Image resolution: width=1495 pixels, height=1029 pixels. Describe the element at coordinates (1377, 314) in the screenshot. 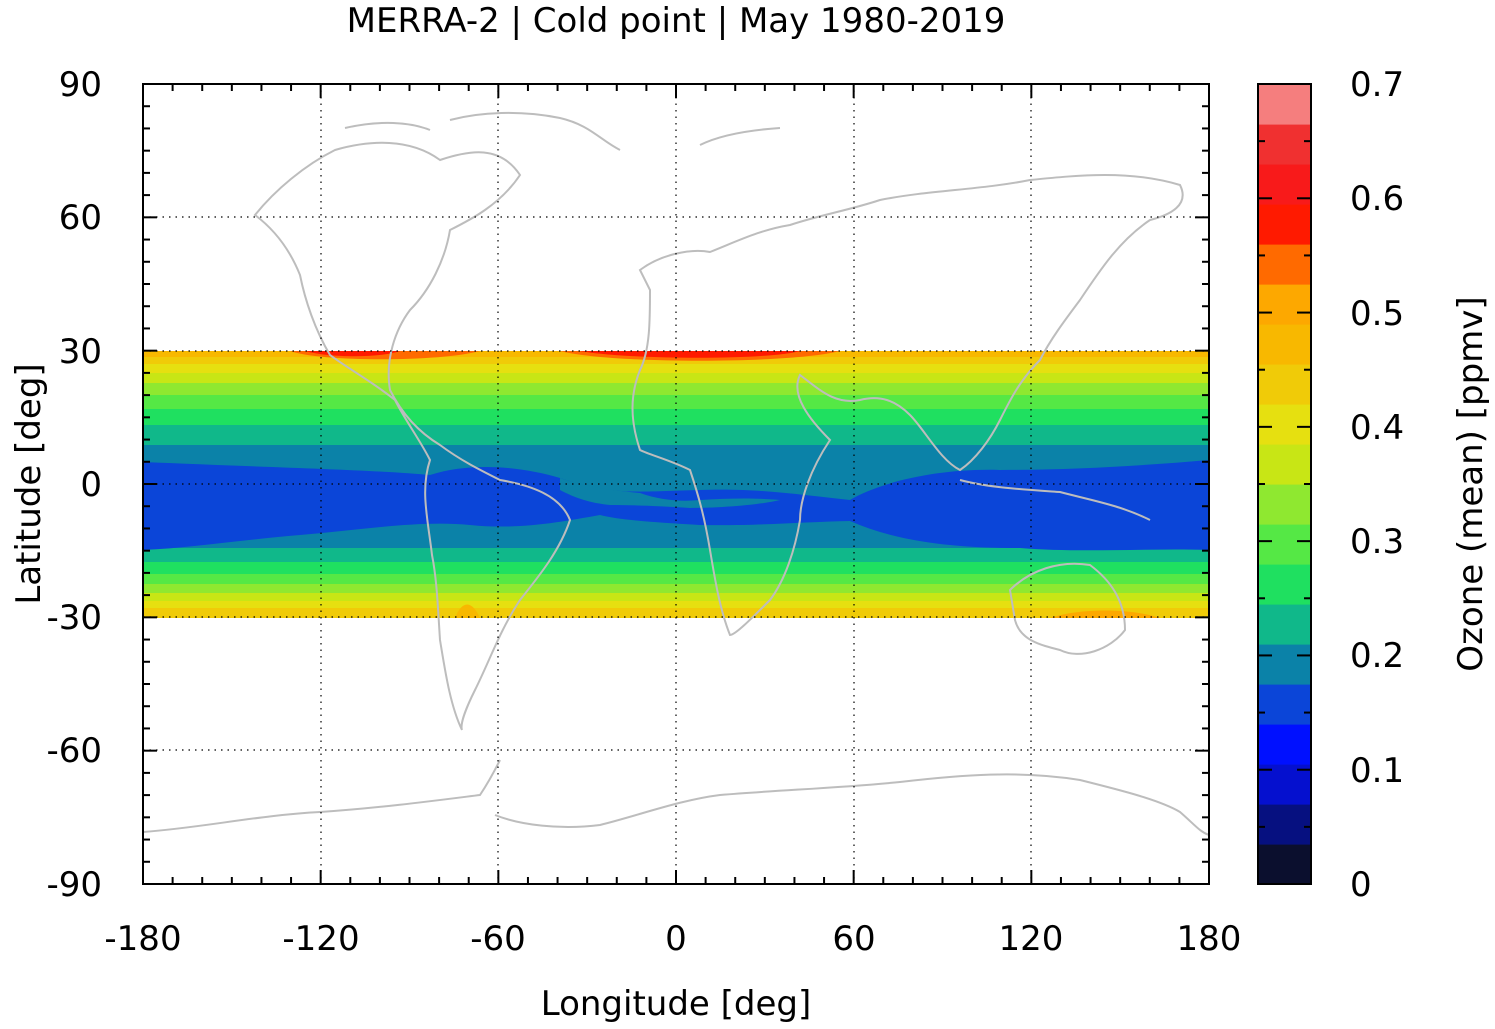

I see `colorbar-tick-label: 0.5` at that location.